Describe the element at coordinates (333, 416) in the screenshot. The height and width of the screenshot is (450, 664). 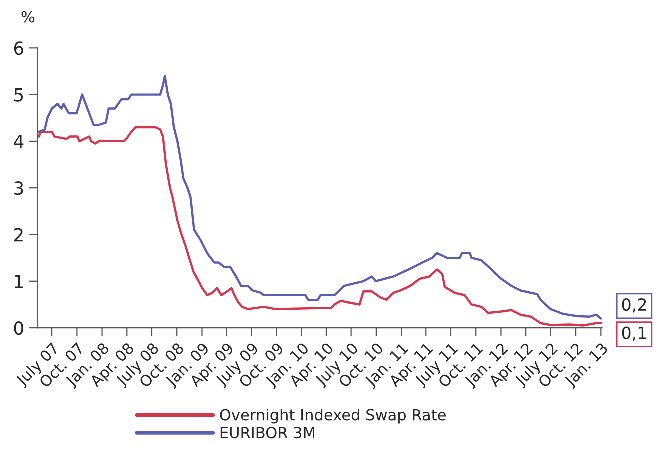
I see `legend-label: Overnight Indexed Swap Rate` at that location.